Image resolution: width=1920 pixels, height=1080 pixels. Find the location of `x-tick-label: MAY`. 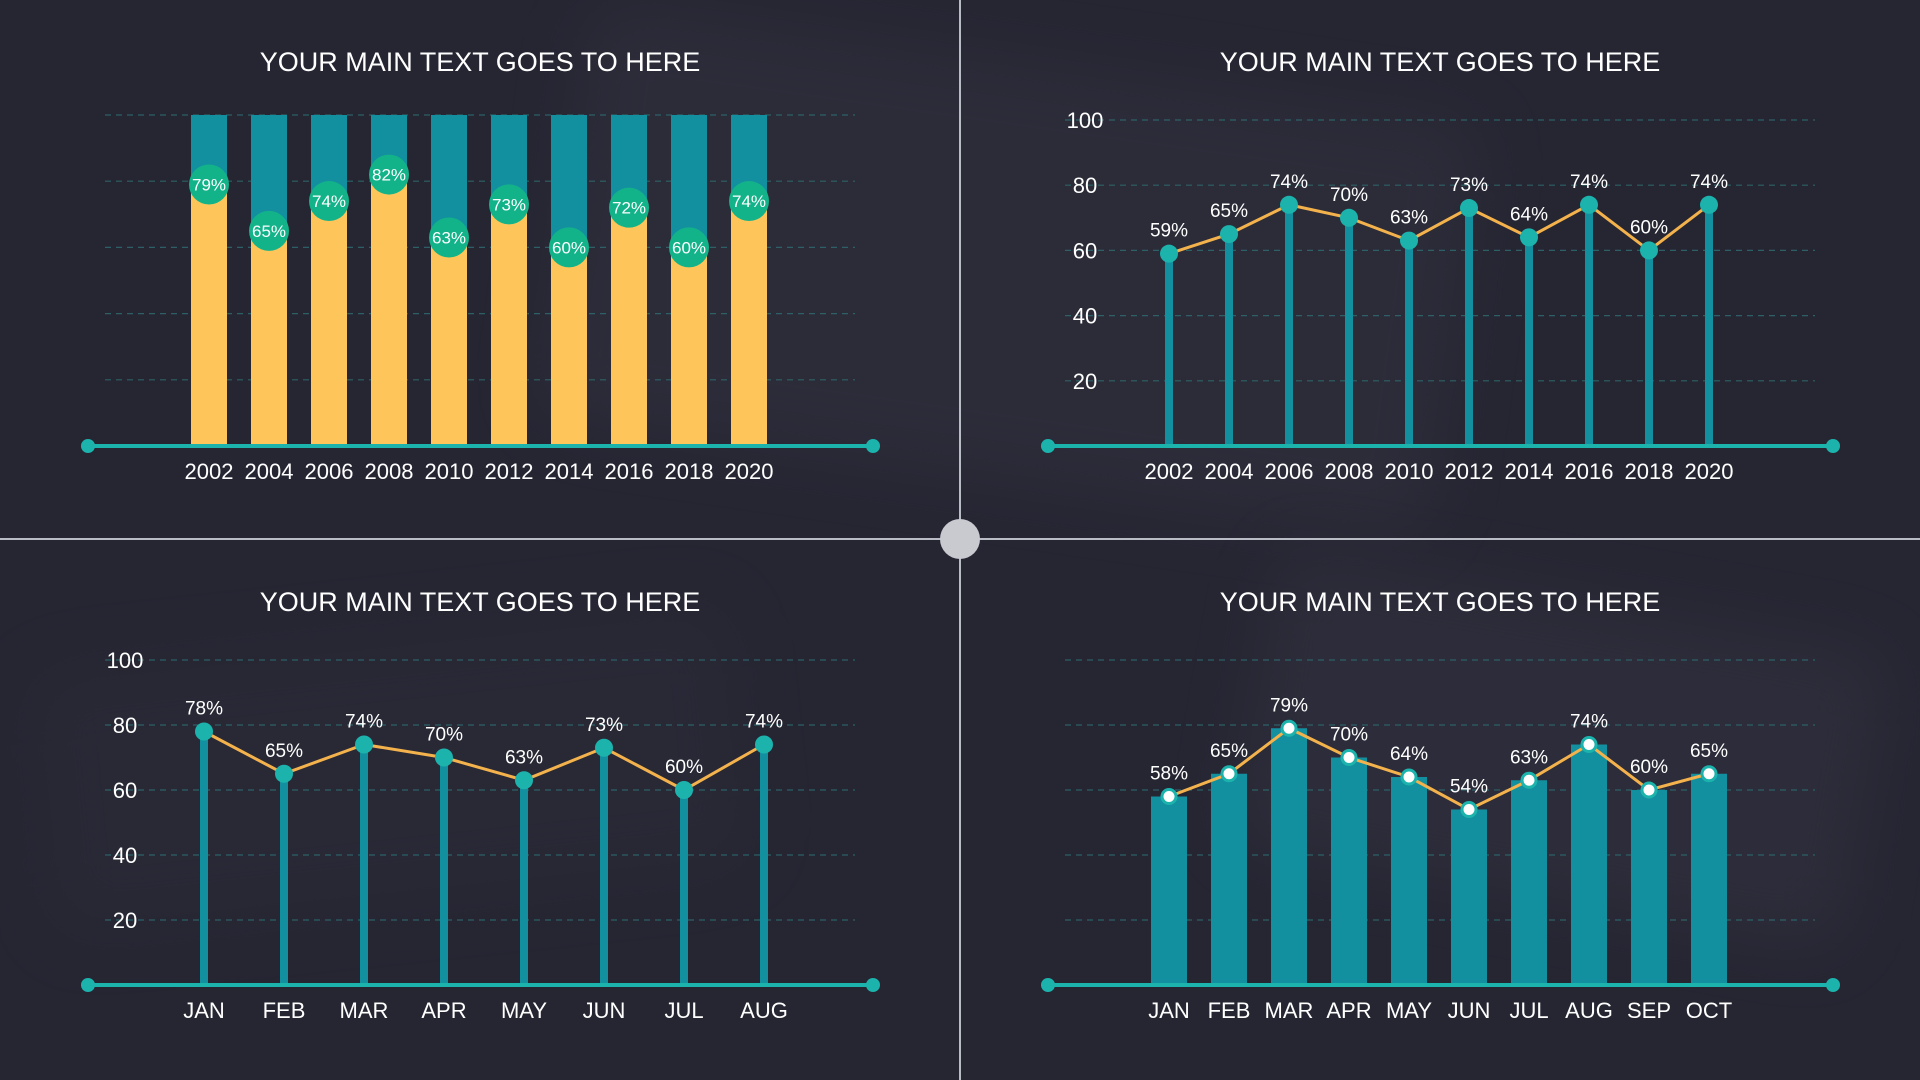

x-tick-label: MAY is located at coordinates (1409, 1010).